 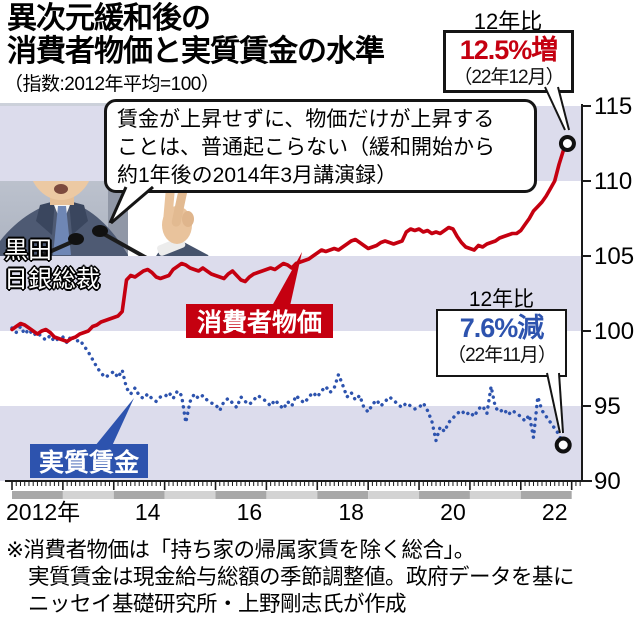 What do you see at coordinates (306, 119) in the screenshot?
I see `quote-line-1: 賃金が上昇せずに、物価だけが上昇する` at bounding box center [306, 119].